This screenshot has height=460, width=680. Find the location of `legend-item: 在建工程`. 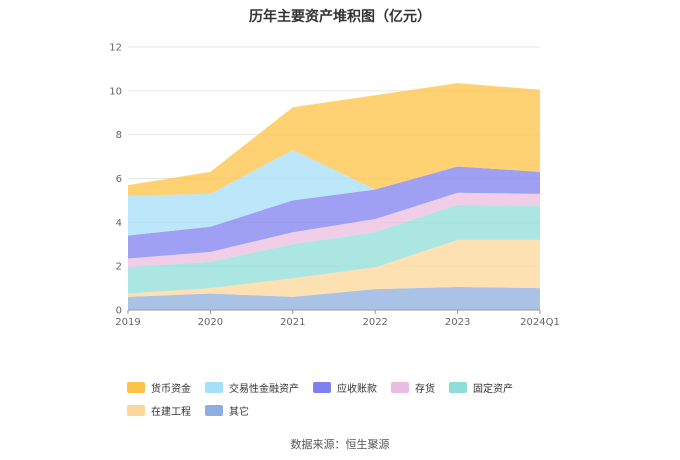

legend-item: 在建工程 is located at coordinates (159, 410).